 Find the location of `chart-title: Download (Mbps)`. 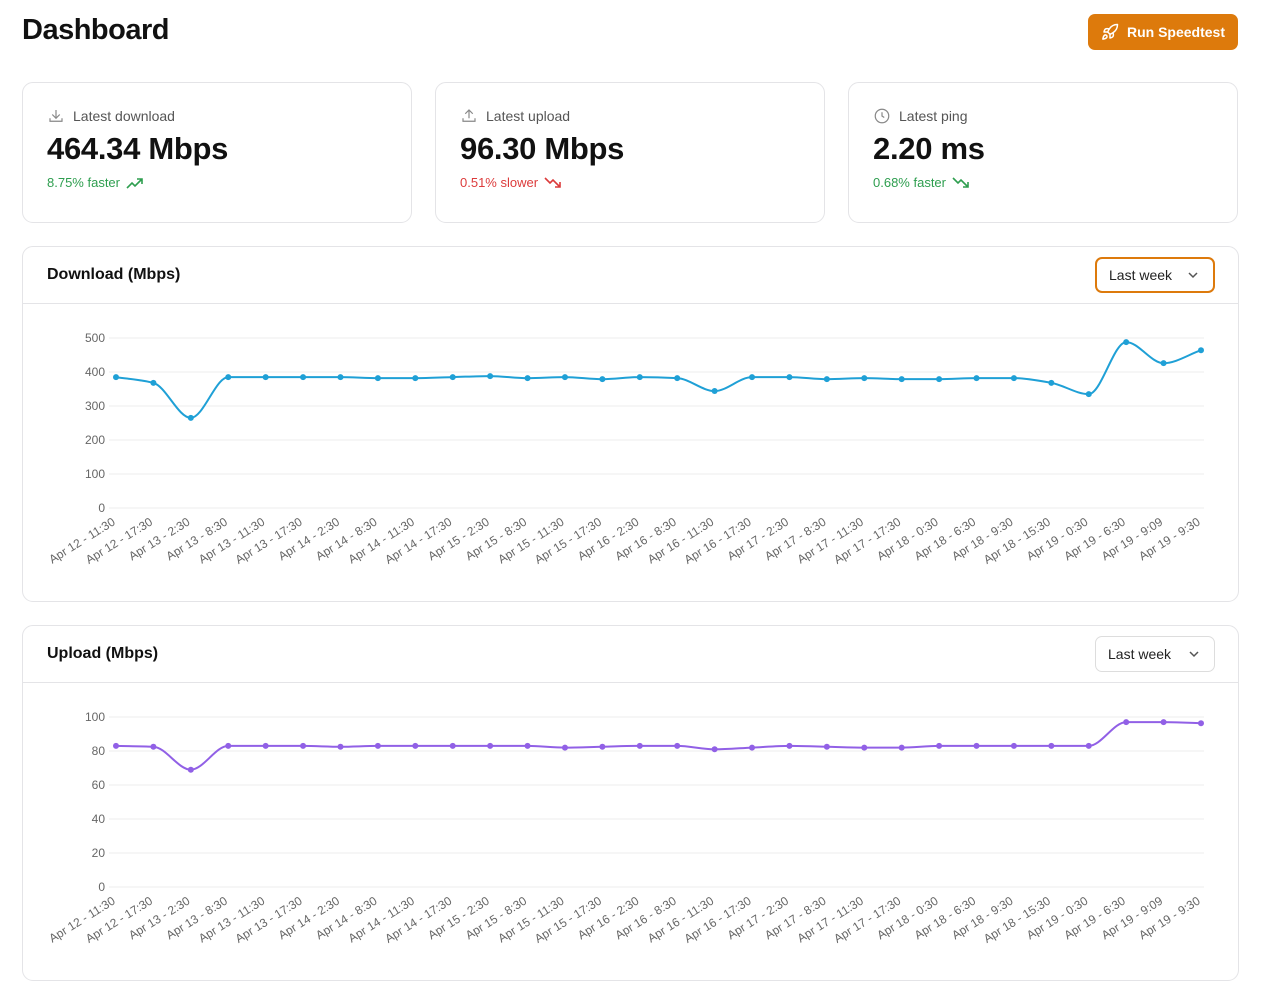

chart-title: Download (Mbps) is located at coordinates (114, 274).